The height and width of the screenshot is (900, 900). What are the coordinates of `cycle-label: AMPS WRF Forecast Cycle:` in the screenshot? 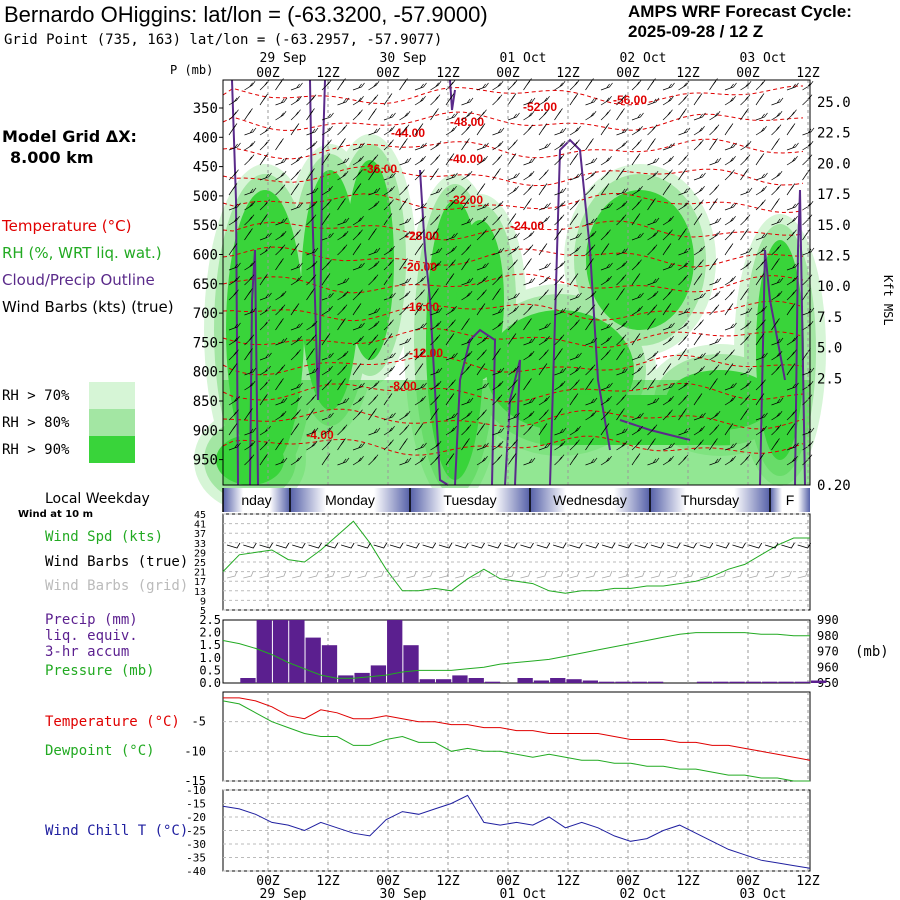 It's located at (740, 11).